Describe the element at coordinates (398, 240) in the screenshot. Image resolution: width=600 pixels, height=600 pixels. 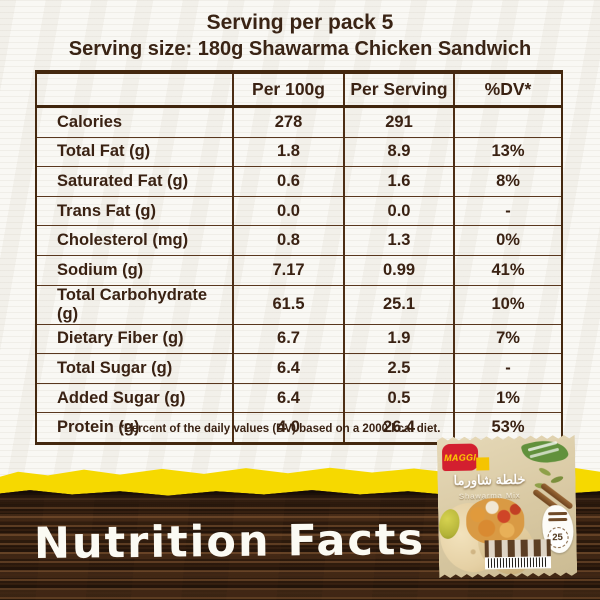
I see `row-perserving: 1.3` at that location.